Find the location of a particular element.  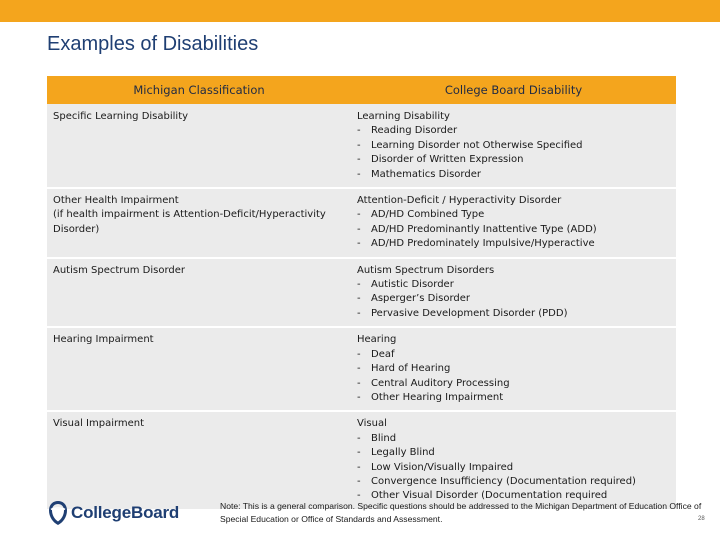

disability-subtype-label: Autistic Disorder is located at coordinates (412, 285).